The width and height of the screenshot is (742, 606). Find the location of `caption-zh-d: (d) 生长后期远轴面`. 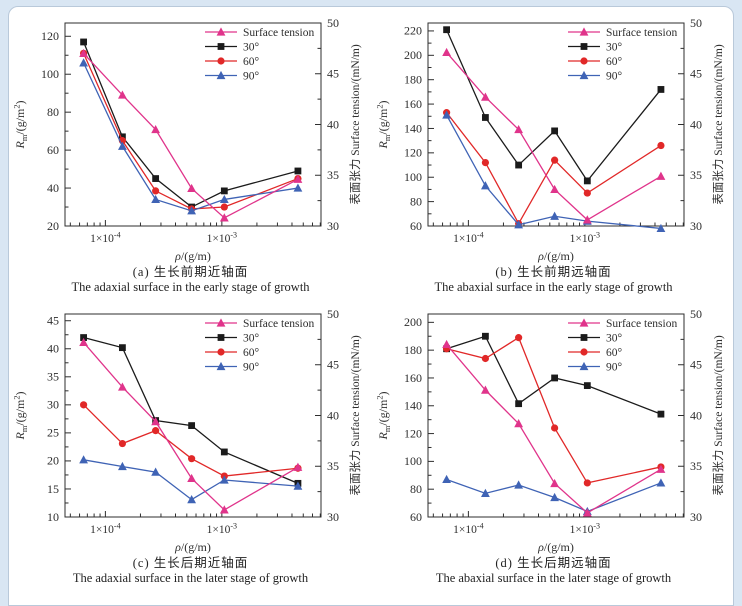

caption-zh-d: (d) 生长后期远轴面 is located at coordinates (553, 563).